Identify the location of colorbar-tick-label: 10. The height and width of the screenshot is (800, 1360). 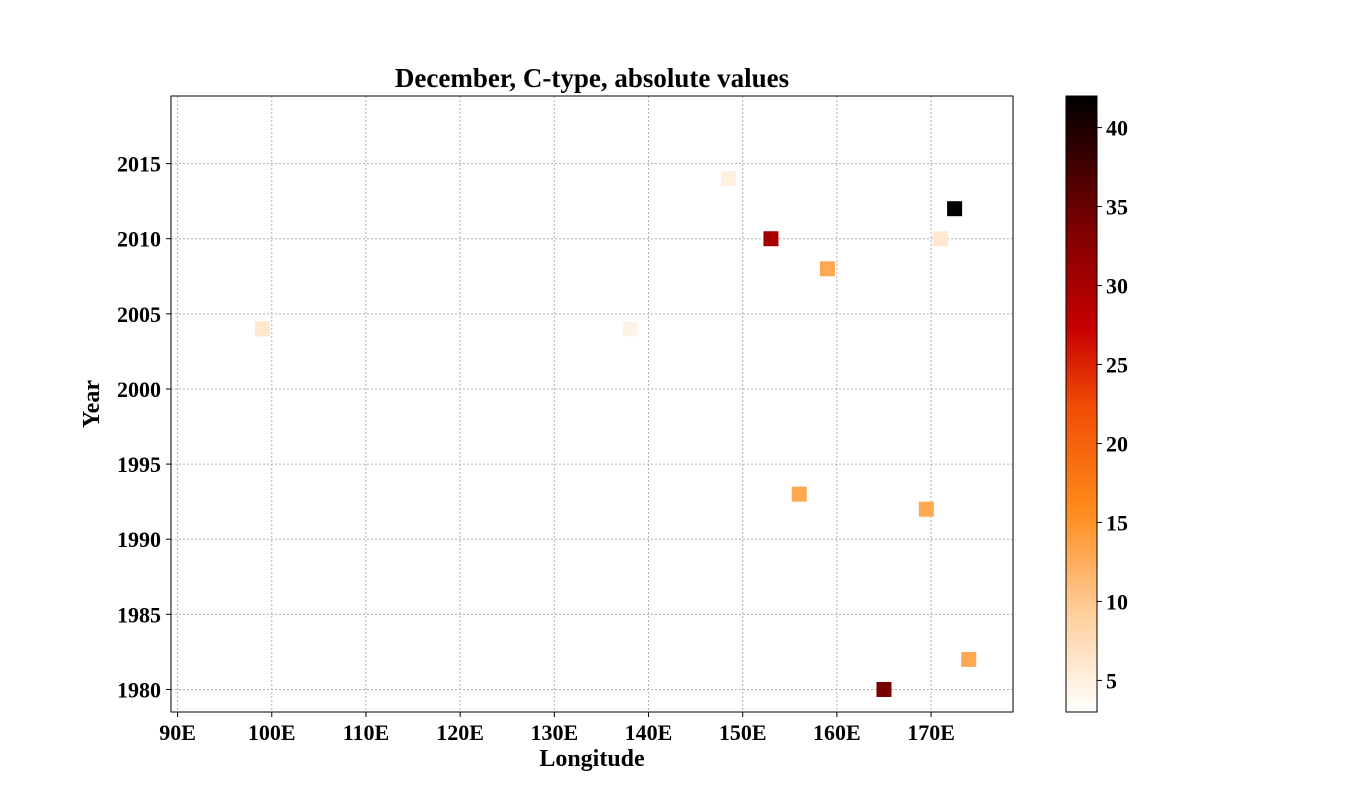
(1117, 601).